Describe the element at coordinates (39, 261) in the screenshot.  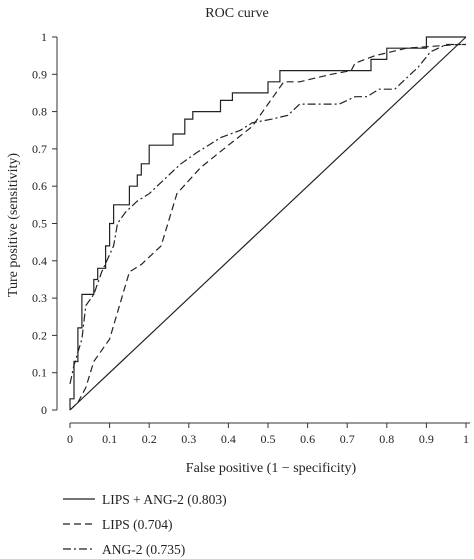
I see `y-tick-label: 0.4` at that location.